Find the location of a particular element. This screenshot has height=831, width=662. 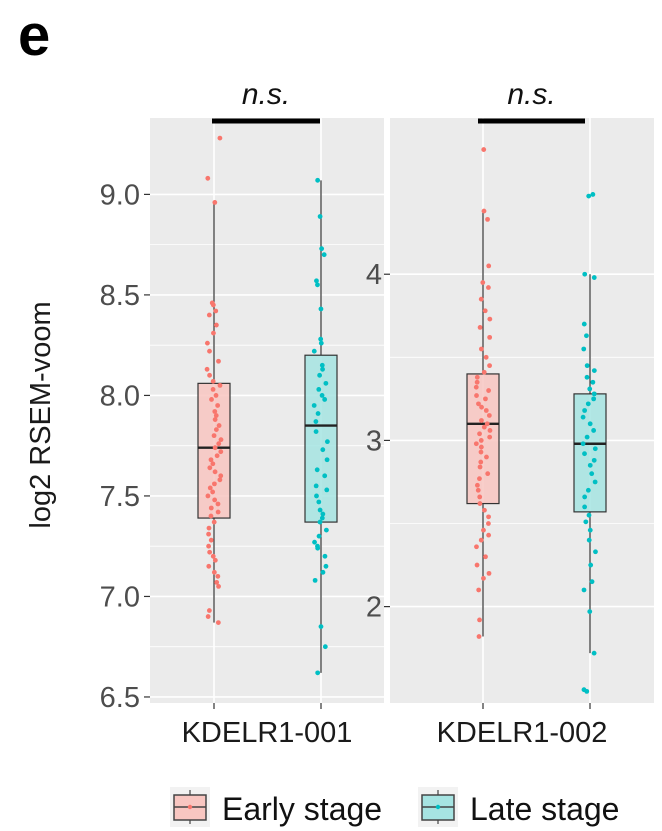

y-tick-label: 7.5 is located at coordinates (120, 497).